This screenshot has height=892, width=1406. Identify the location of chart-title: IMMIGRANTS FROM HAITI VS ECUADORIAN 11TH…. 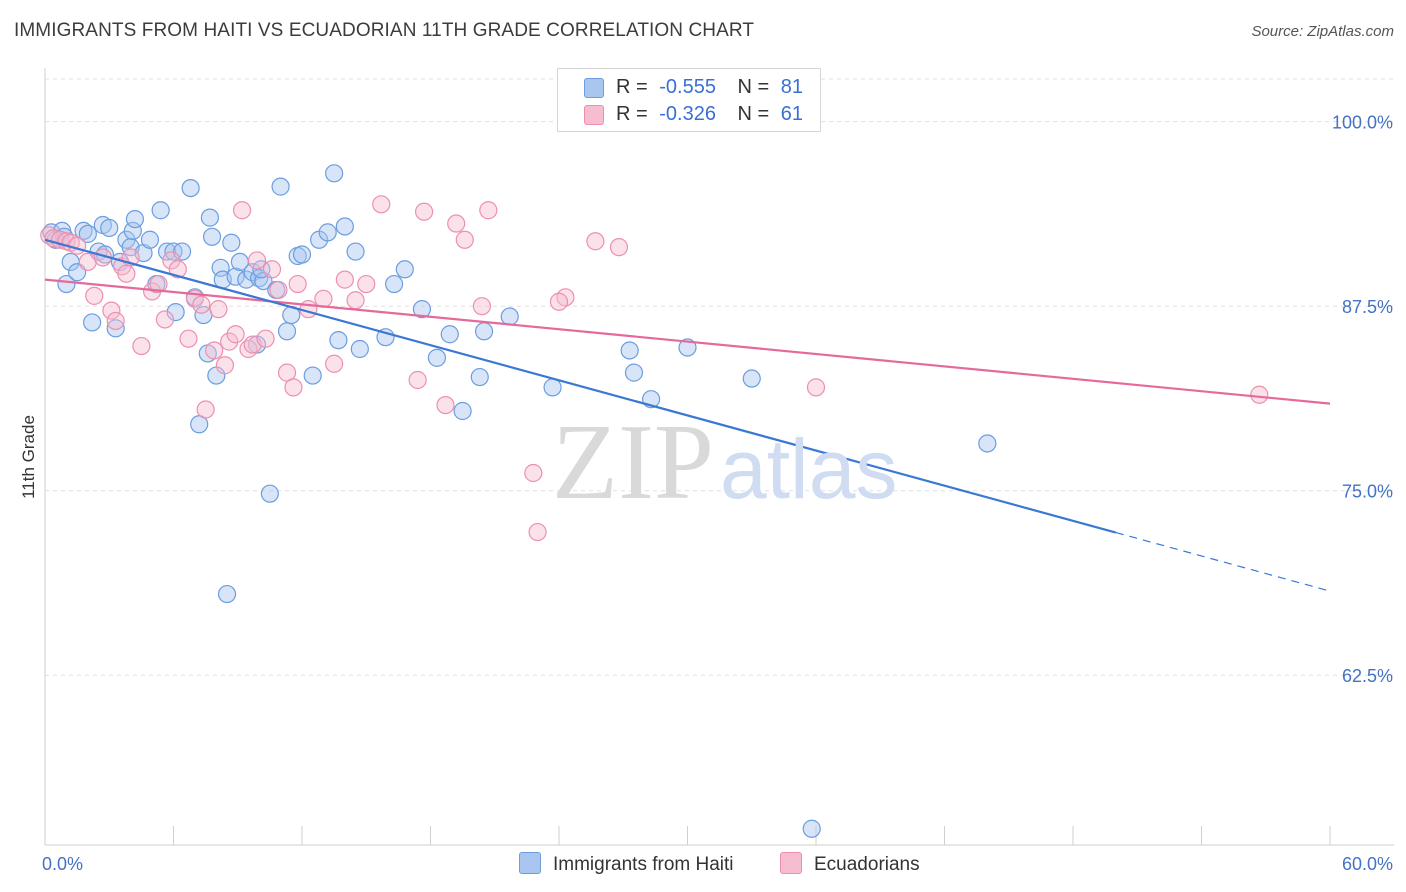
(384, 30).